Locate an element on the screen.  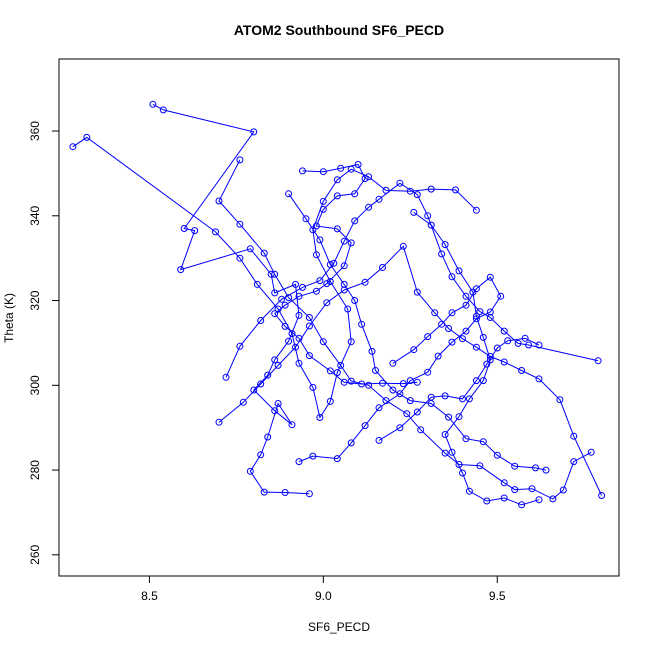
series-line is located at coordinates (400, 369).